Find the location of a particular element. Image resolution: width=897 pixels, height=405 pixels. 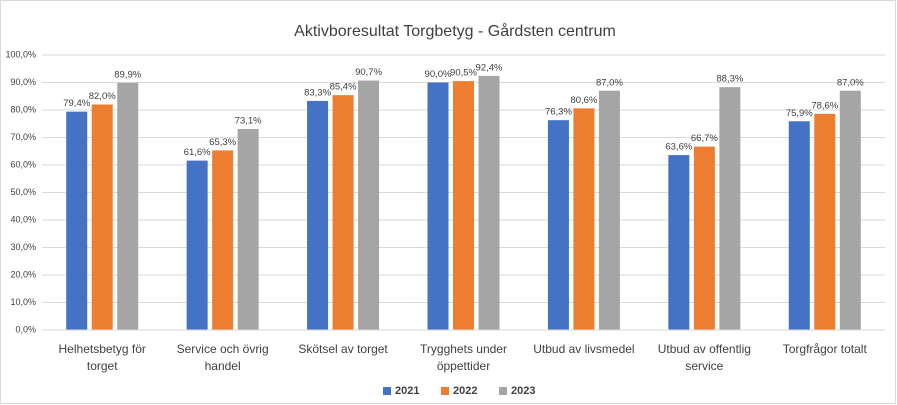

legend-label: 2022 is located at coordinates (465, 391).